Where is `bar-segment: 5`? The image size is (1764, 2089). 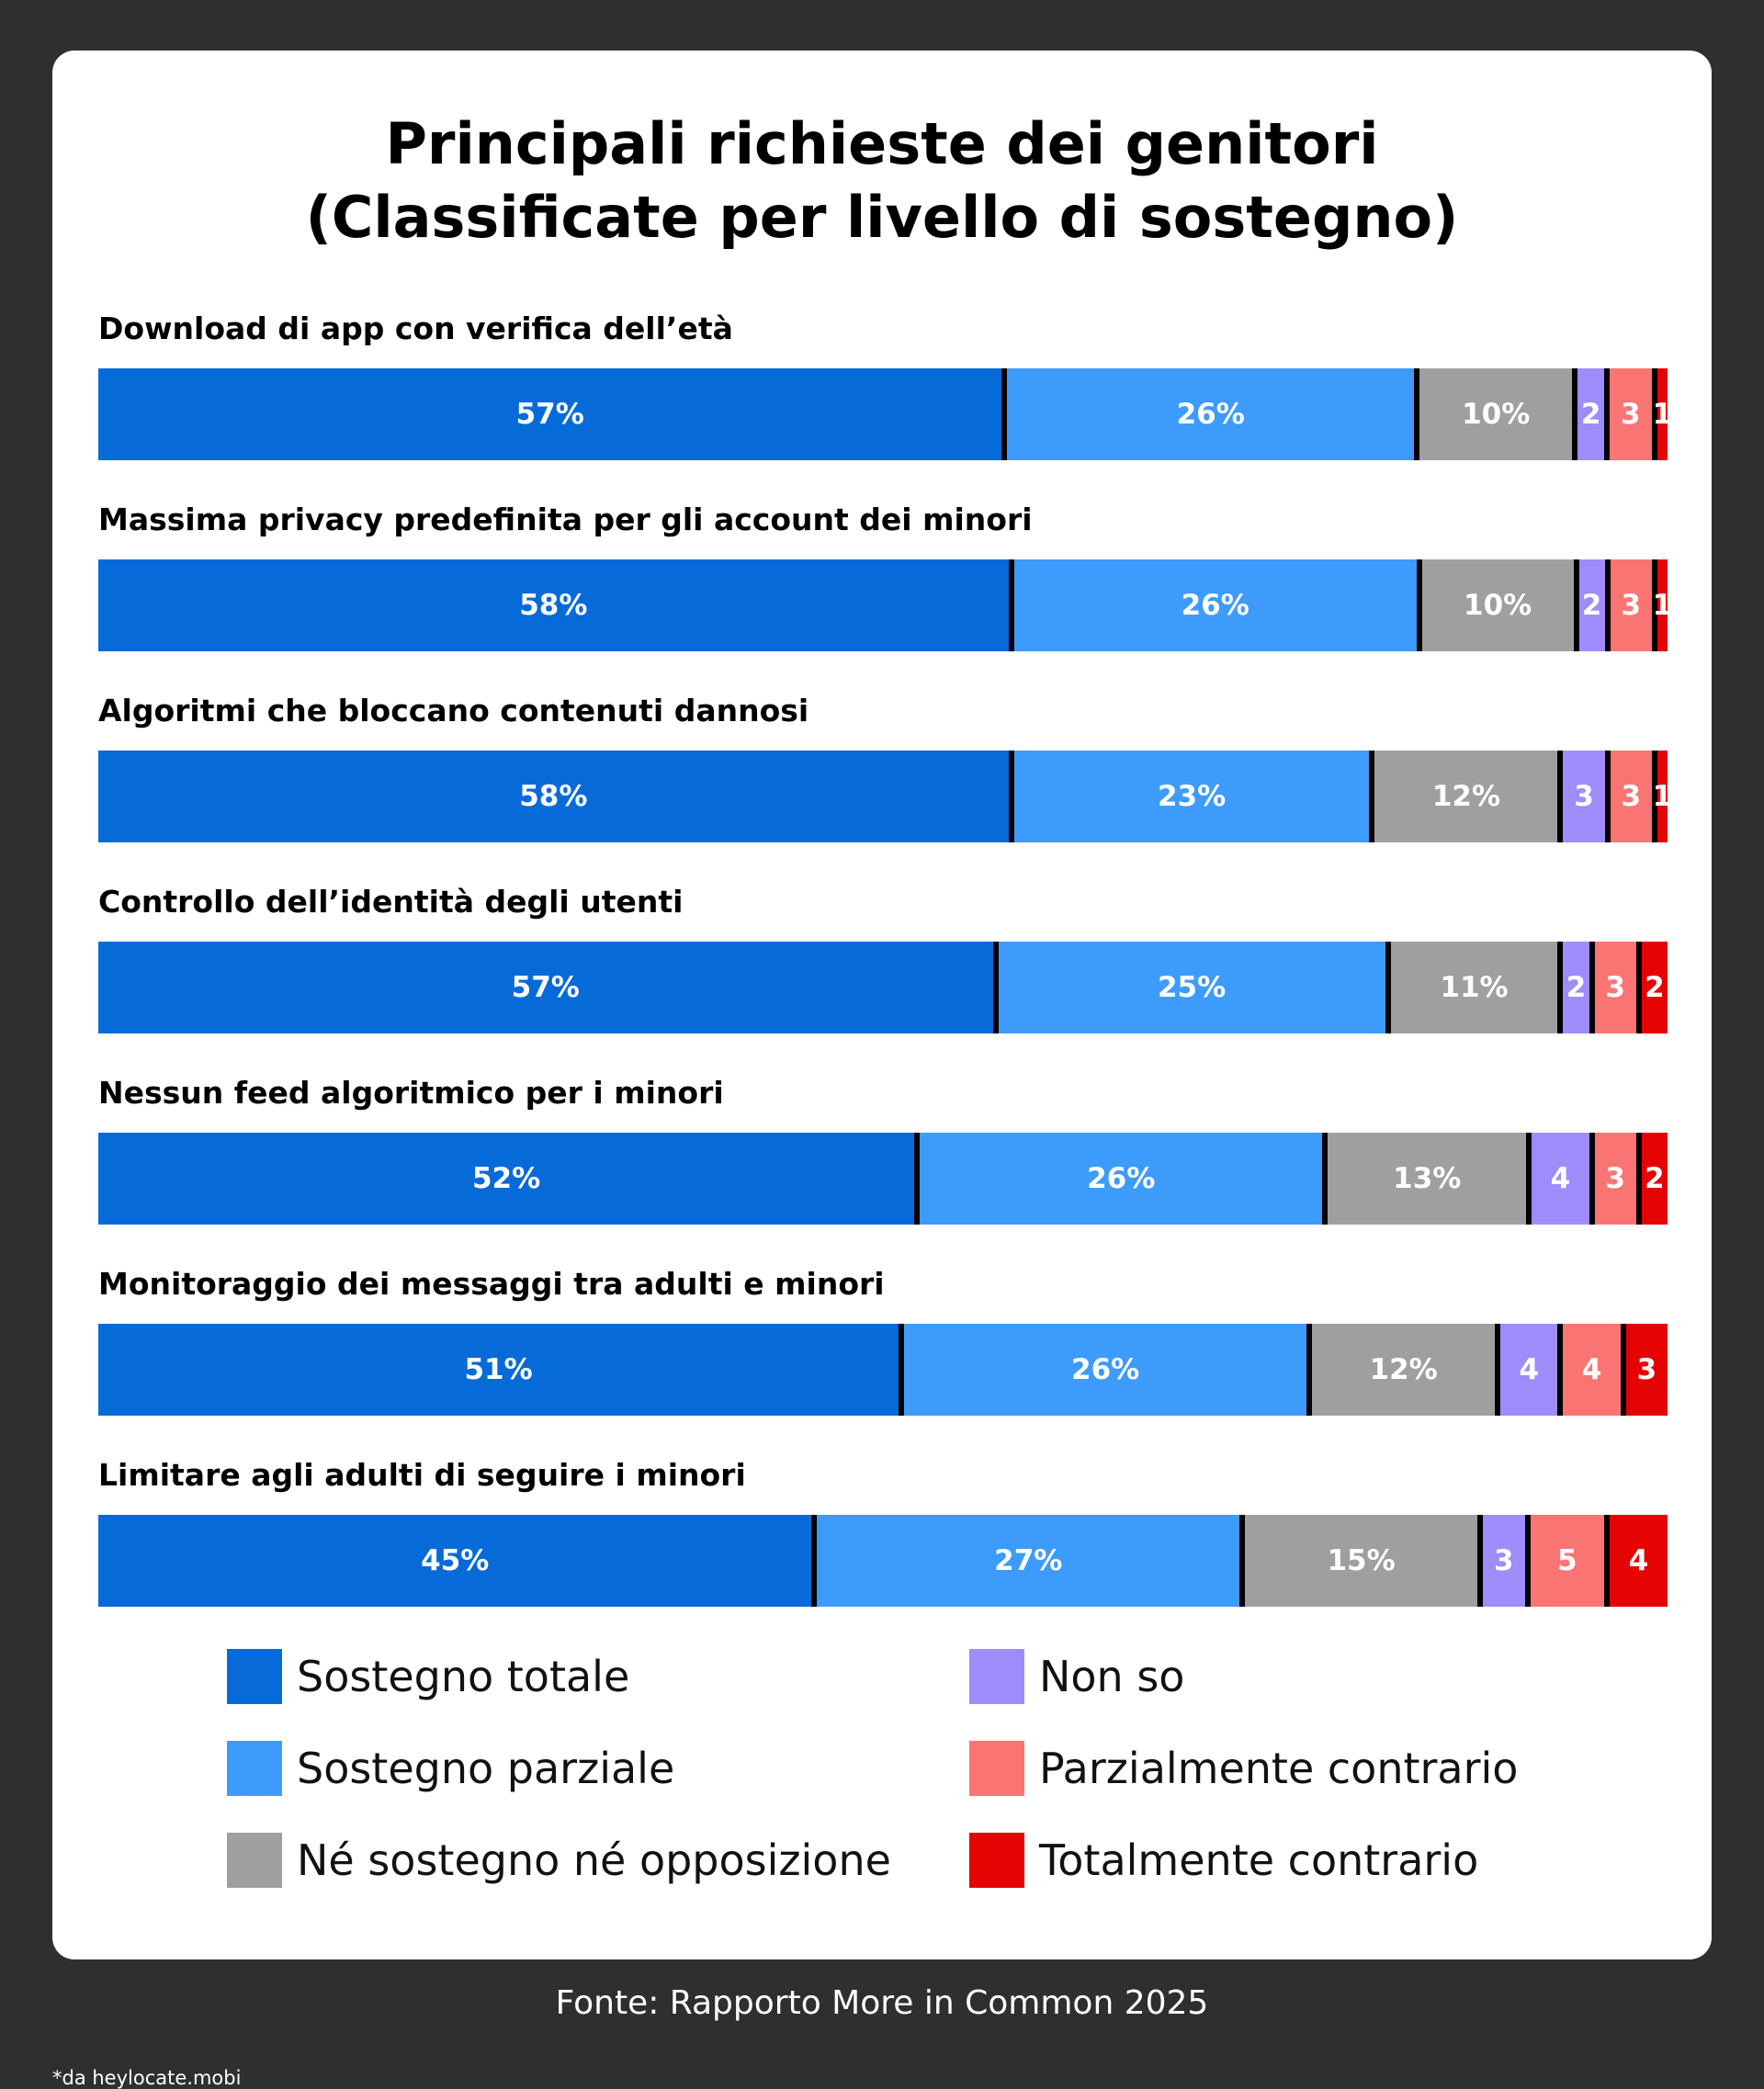 bar-segment: 5 is located at coordinates (1564, 1561).